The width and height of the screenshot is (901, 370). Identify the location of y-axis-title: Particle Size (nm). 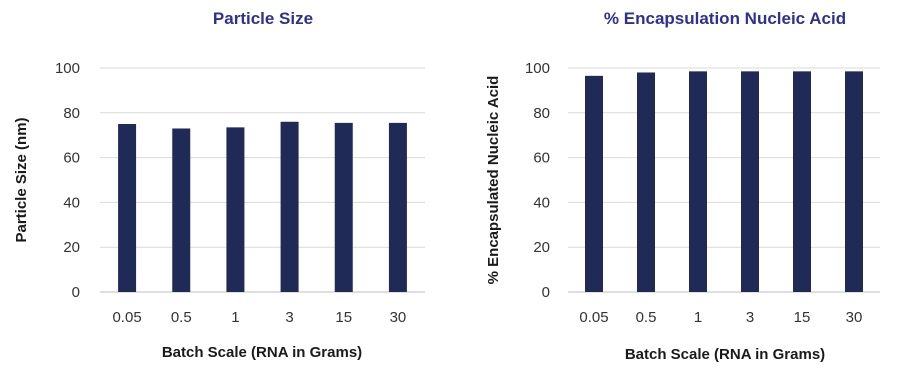
(21, 179).